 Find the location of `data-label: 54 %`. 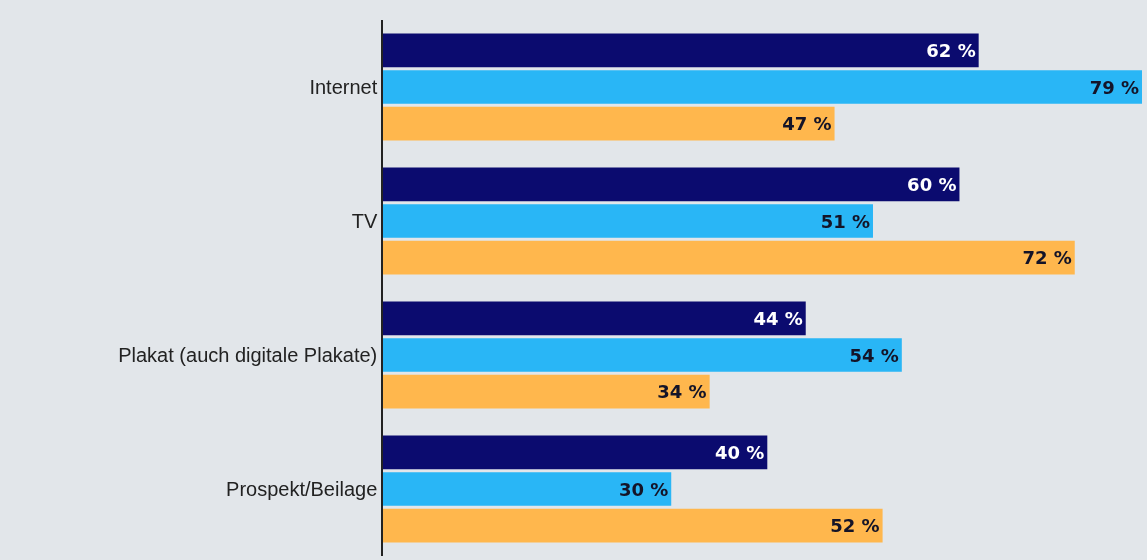

data-label: 54 % is located at coordinates (874, 355).